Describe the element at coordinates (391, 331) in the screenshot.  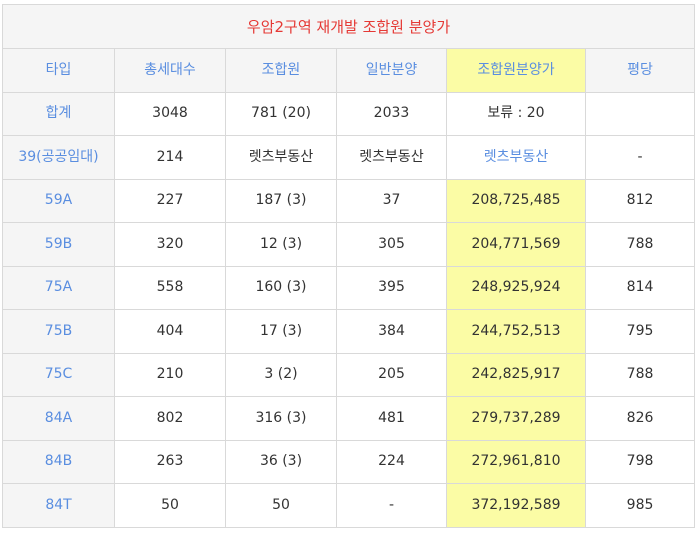
I see `cell-general: 384` at that location.